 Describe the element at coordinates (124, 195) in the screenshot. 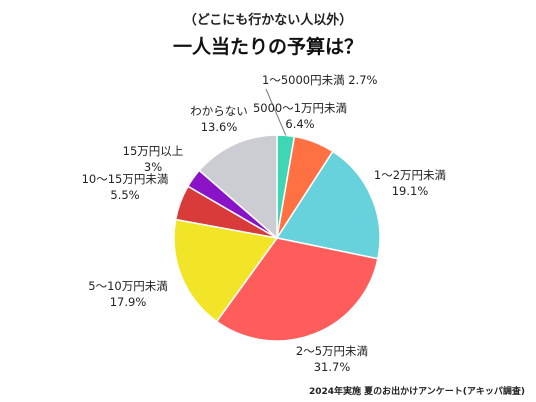

I see `slice-value-label: 5.5%` at that location.